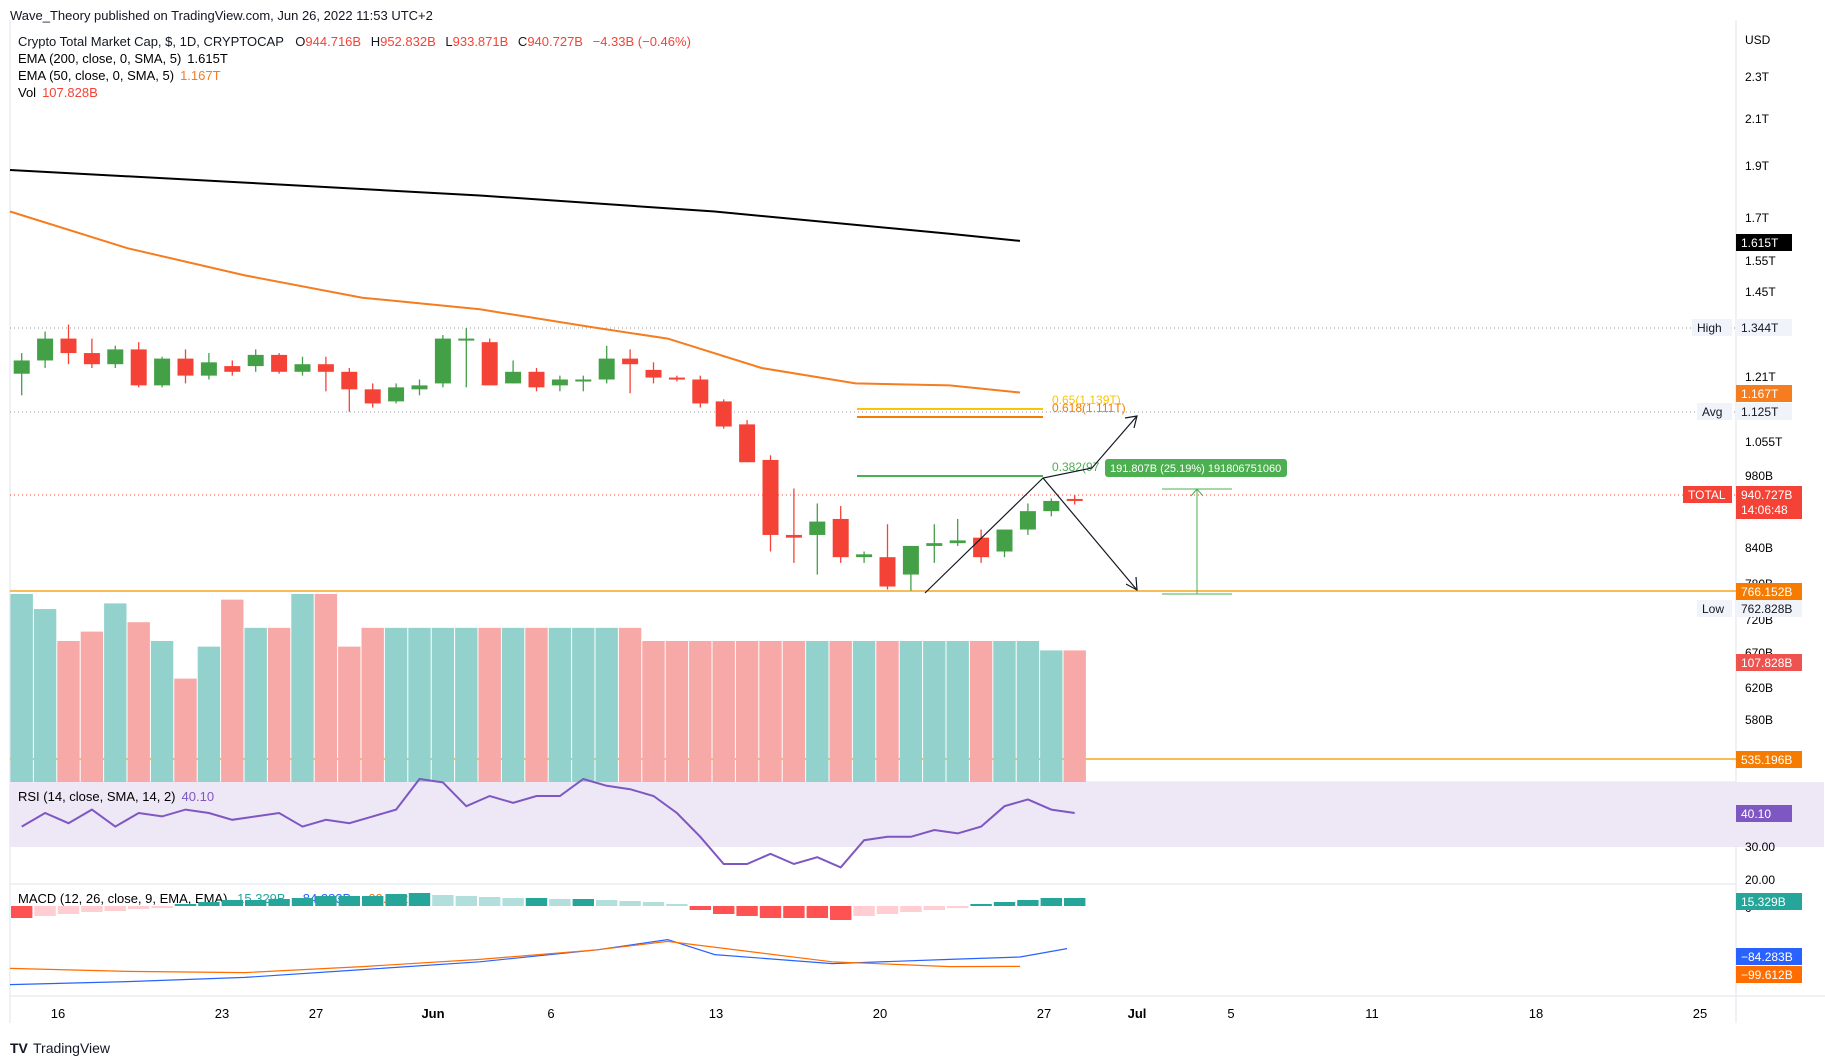  What do you see at coordinates (207, 58) in the screenshot?
I see `legend-ema200-value: 1.615T` at bounding box center [207, 58].